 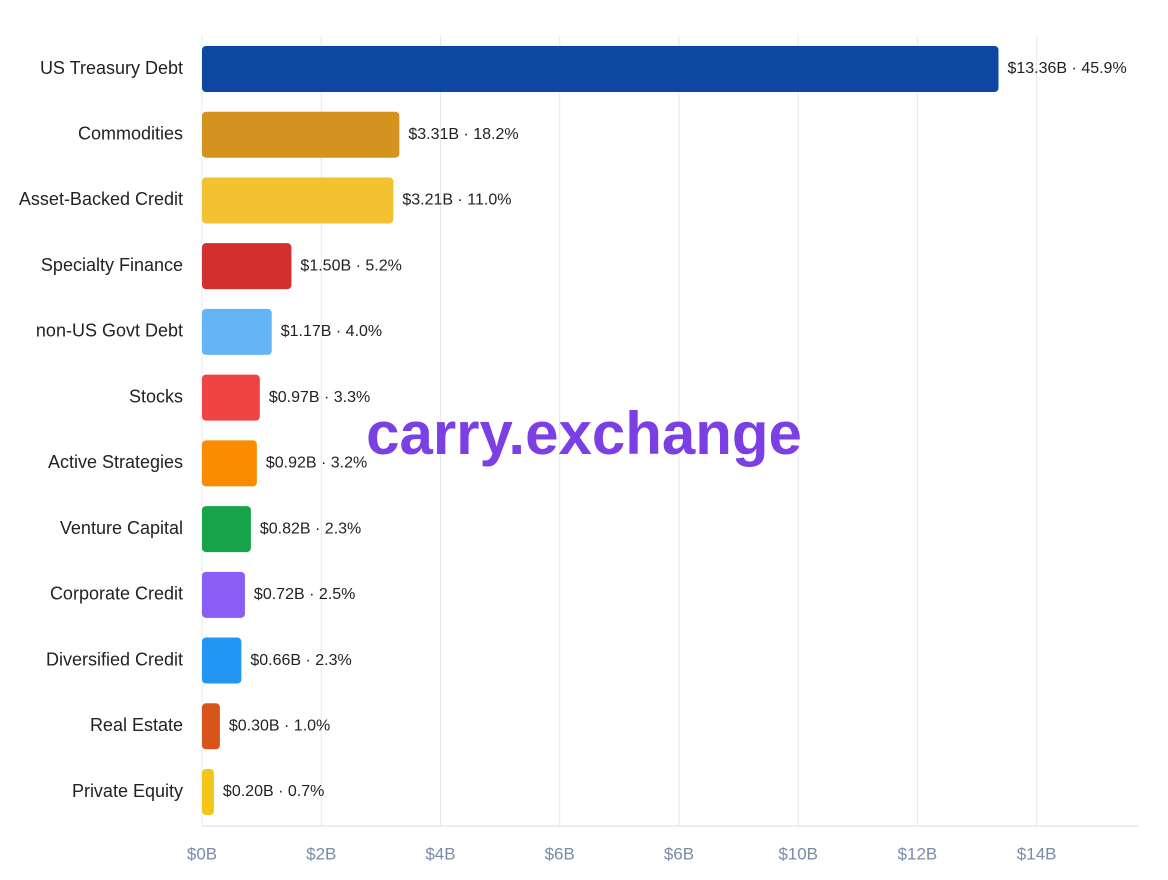 I want to click on y-tick-label: Specialty Finance, so click(x=112, y=265).